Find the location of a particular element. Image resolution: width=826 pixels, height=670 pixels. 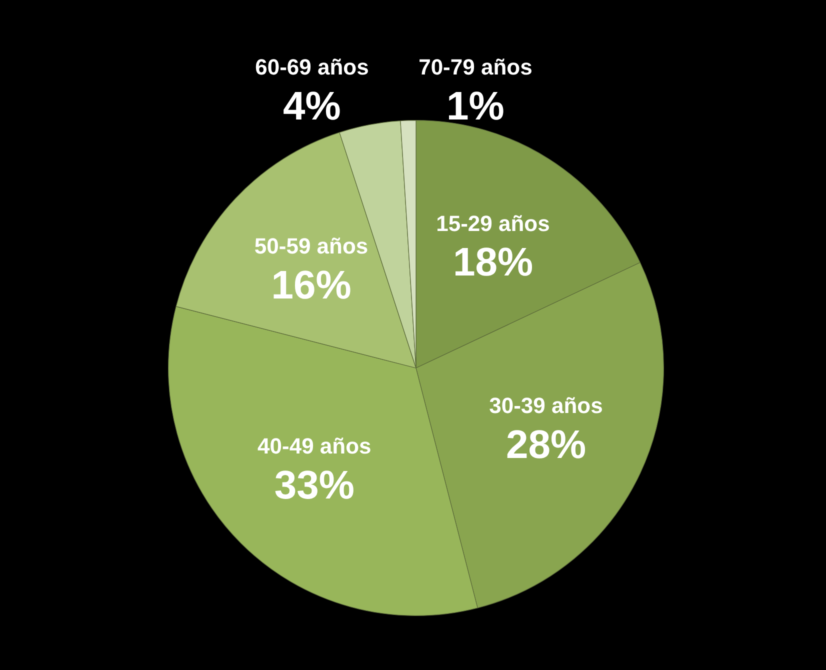

slice-label: 30-39 años is located at coordinates (546, 405).